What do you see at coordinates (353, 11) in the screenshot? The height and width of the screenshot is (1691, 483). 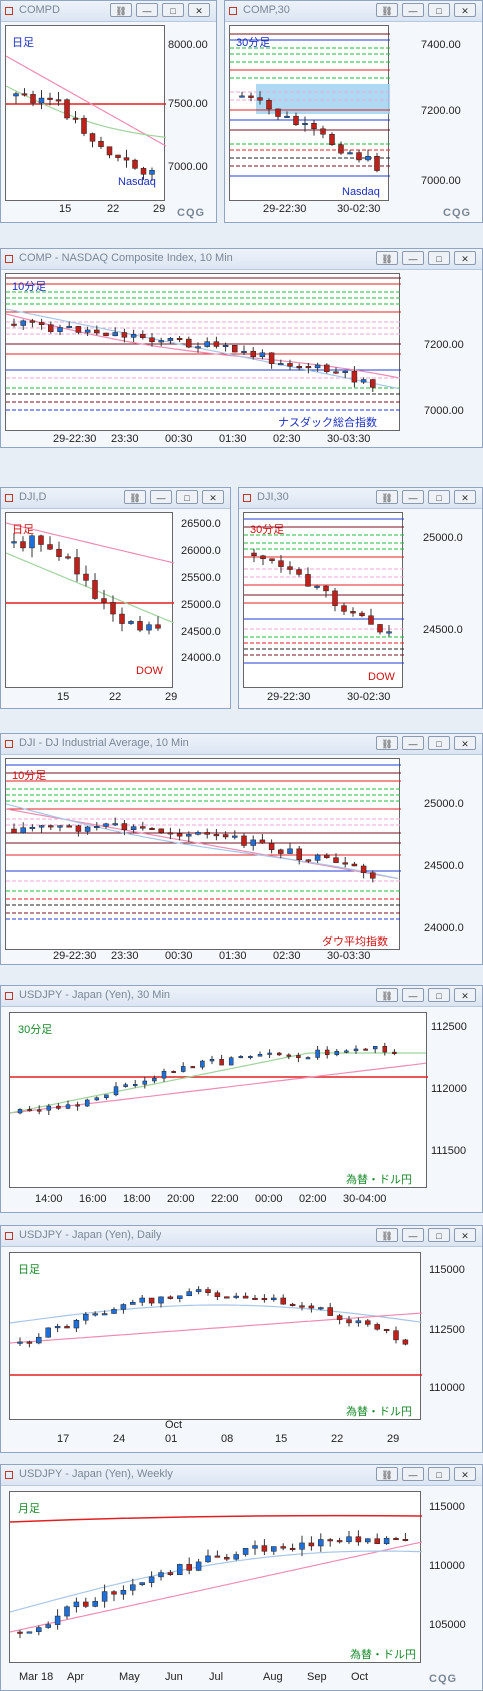 I see `title-bar: COMP,30 ⛓ — □ ✕` at bounding box center [353, 11].